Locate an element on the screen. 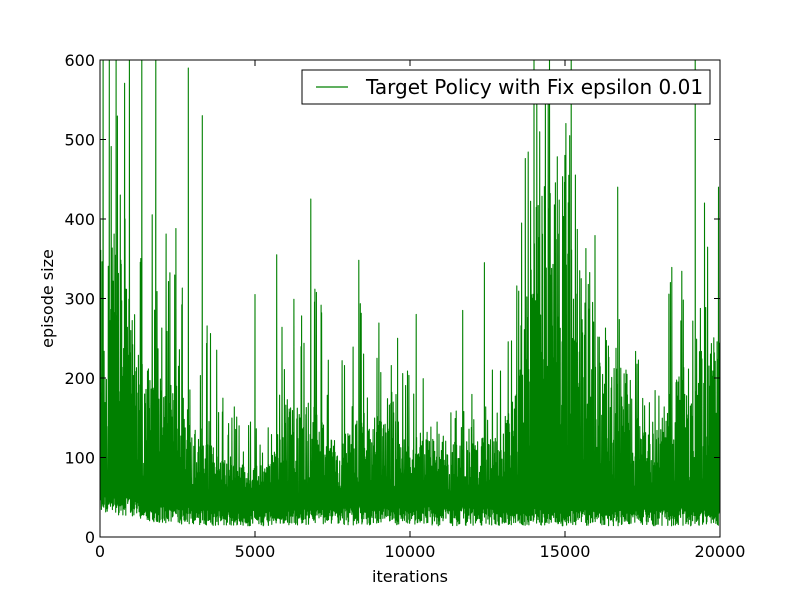 This screenshot has height=597, width=800. x-tick-label: 0 is located at coordinates (100, 551).